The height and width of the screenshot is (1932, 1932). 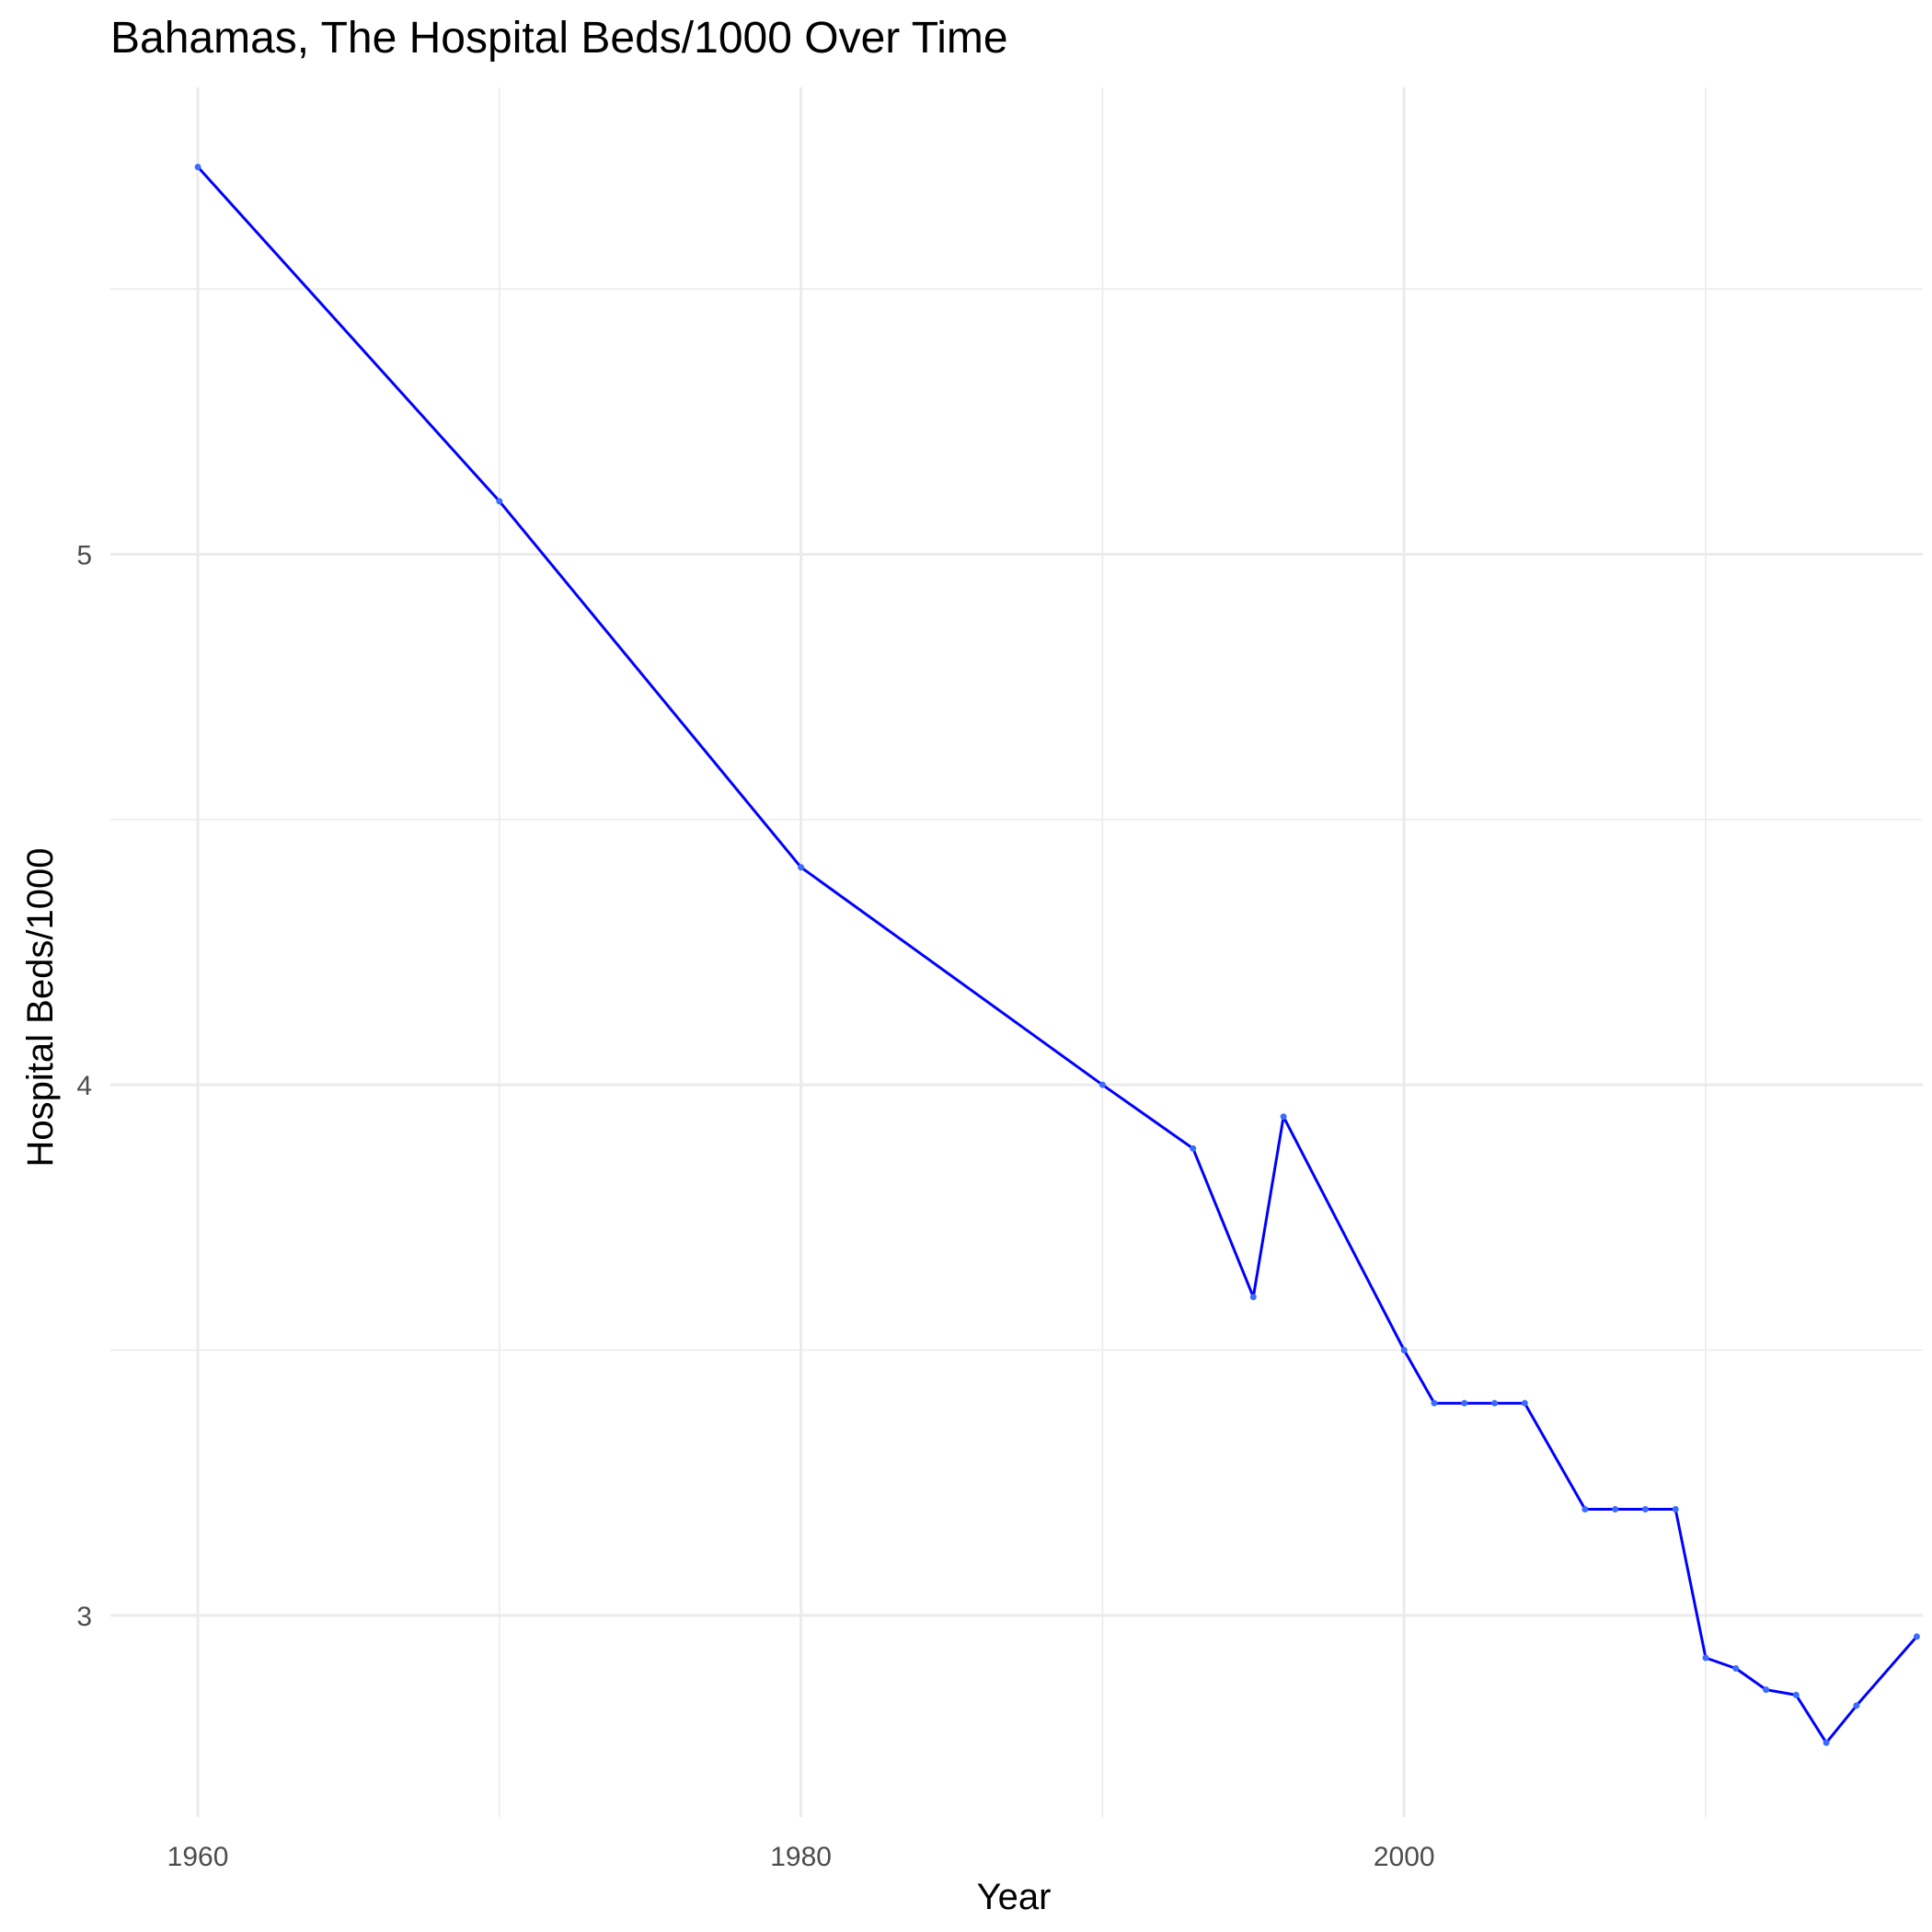 I want to click on x-axis-tick-labels: 1960 1980 2000, so click(x=801, y=1857).